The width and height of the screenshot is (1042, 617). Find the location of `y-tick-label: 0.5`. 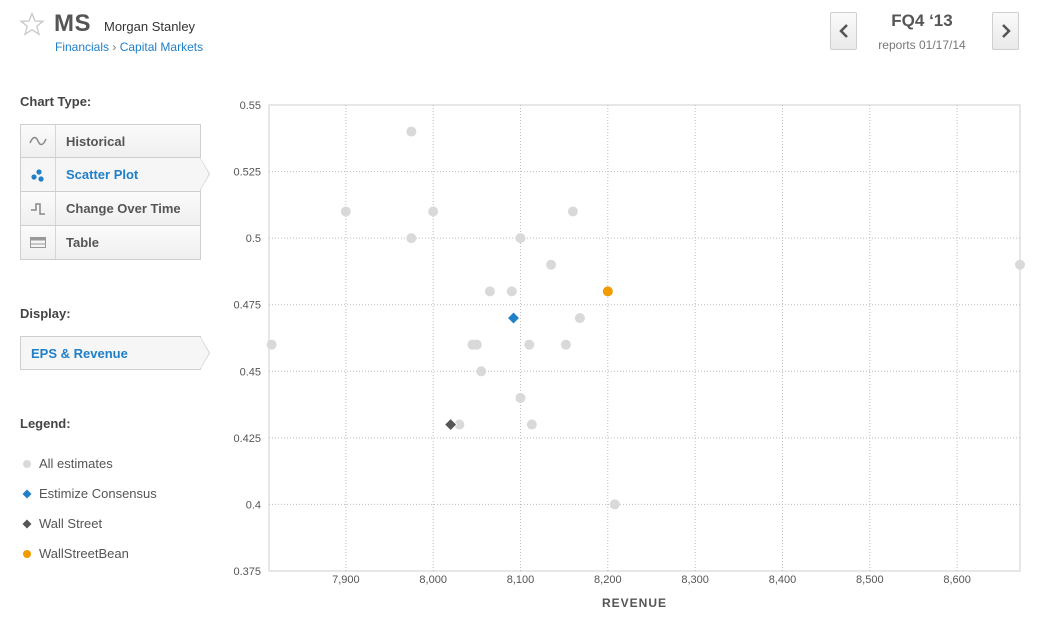

y-tick-label: 0.5 is located at coordinates (253, 239).